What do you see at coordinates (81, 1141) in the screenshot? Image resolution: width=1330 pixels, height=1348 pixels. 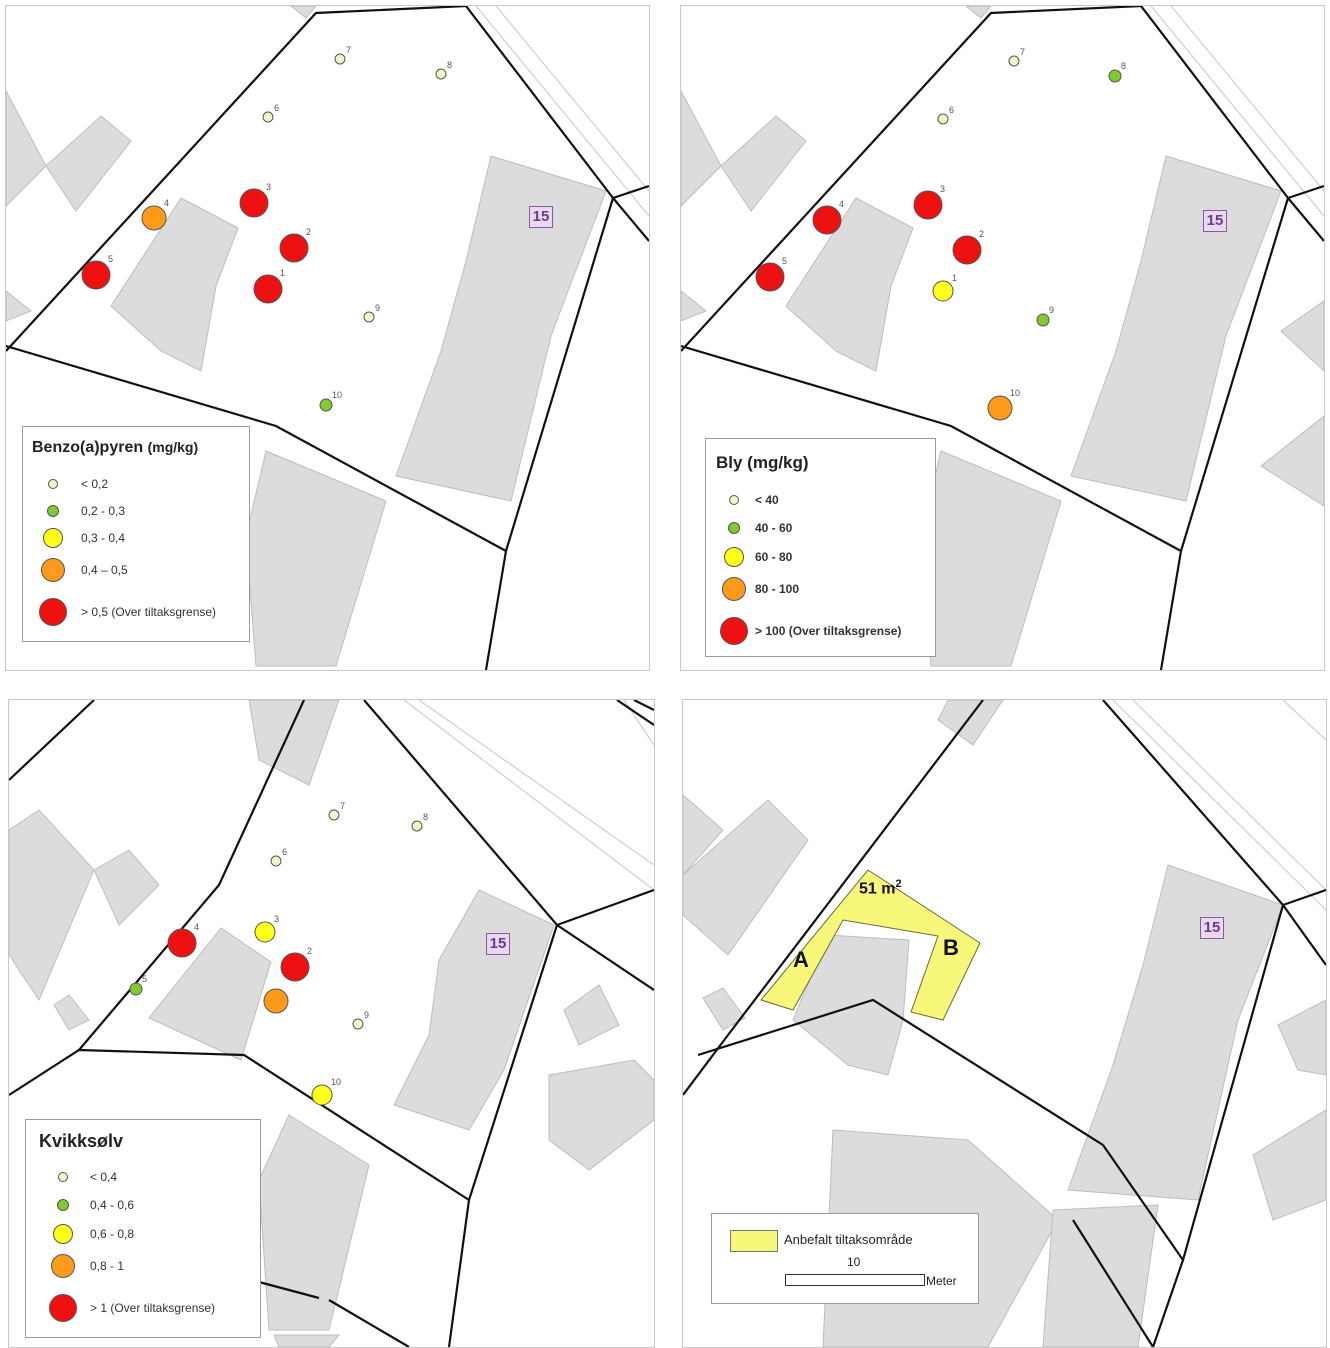 I see `legend-title: Kvikksølv` at bounding box center [81, 1141].